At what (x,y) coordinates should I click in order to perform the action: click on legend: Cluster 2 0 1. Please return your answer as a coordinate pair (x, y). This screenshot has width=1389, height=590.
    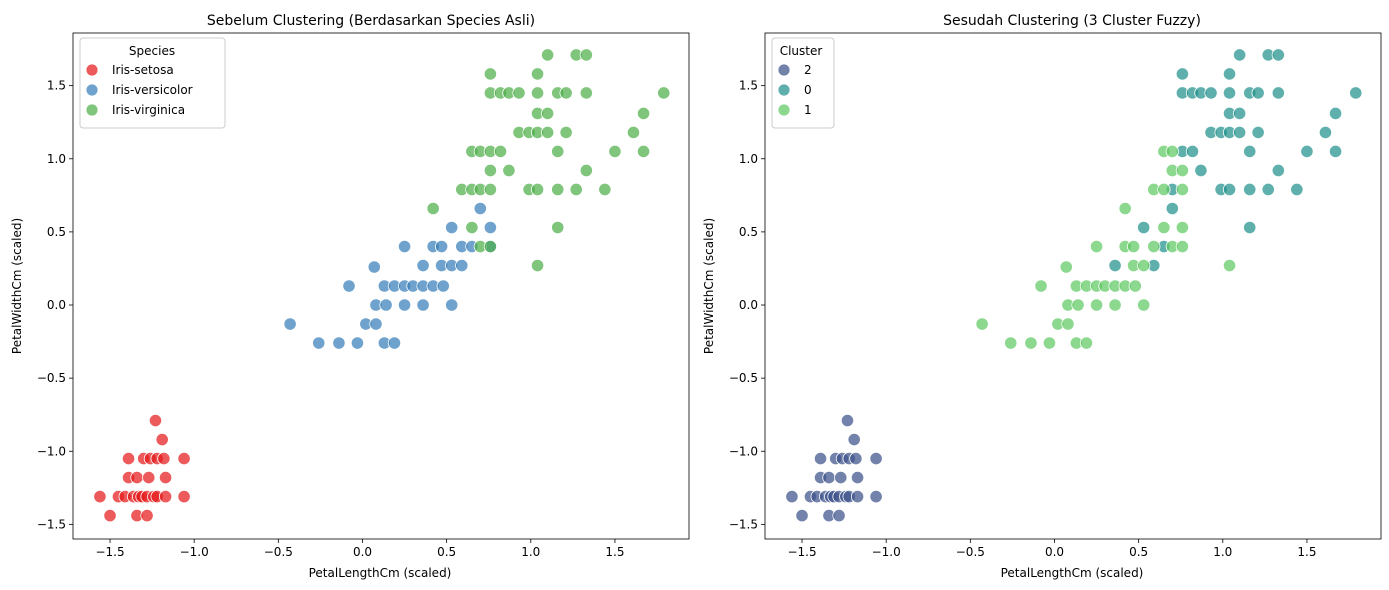
    Looking at the image, I should click on (803, 83).